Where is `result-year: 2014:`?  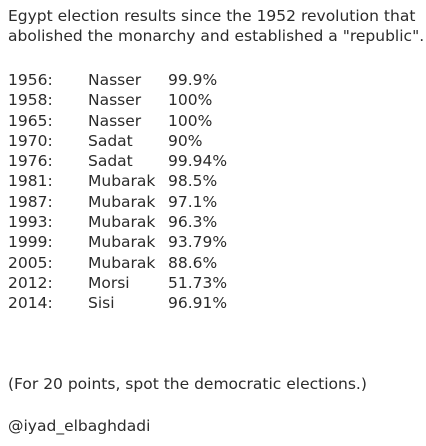
result-year: 2014: is located at coordinates (30, 303).